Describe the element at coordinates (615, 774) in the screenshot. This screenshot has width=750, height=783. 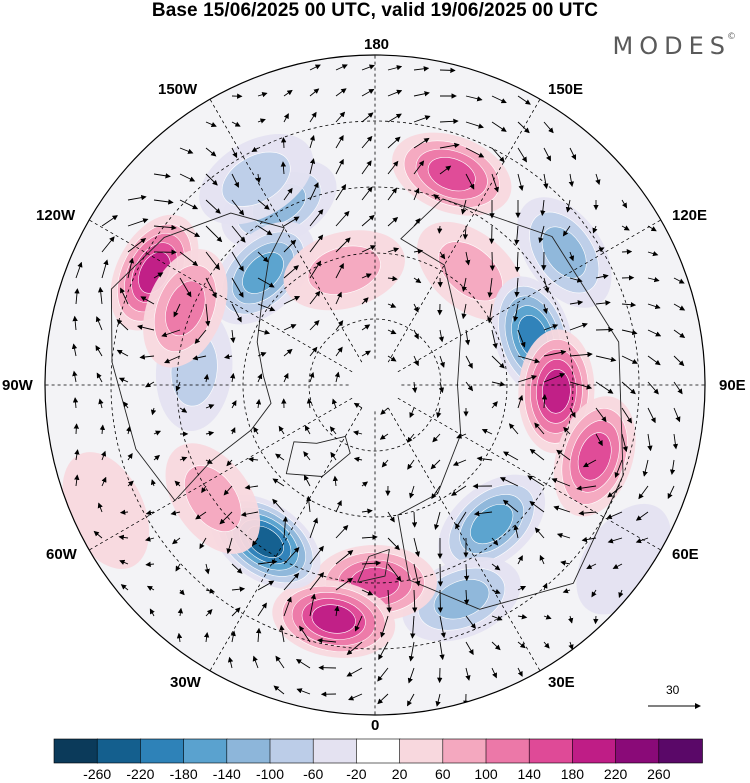
I see `colorbar-tick-label: 220` at that location.